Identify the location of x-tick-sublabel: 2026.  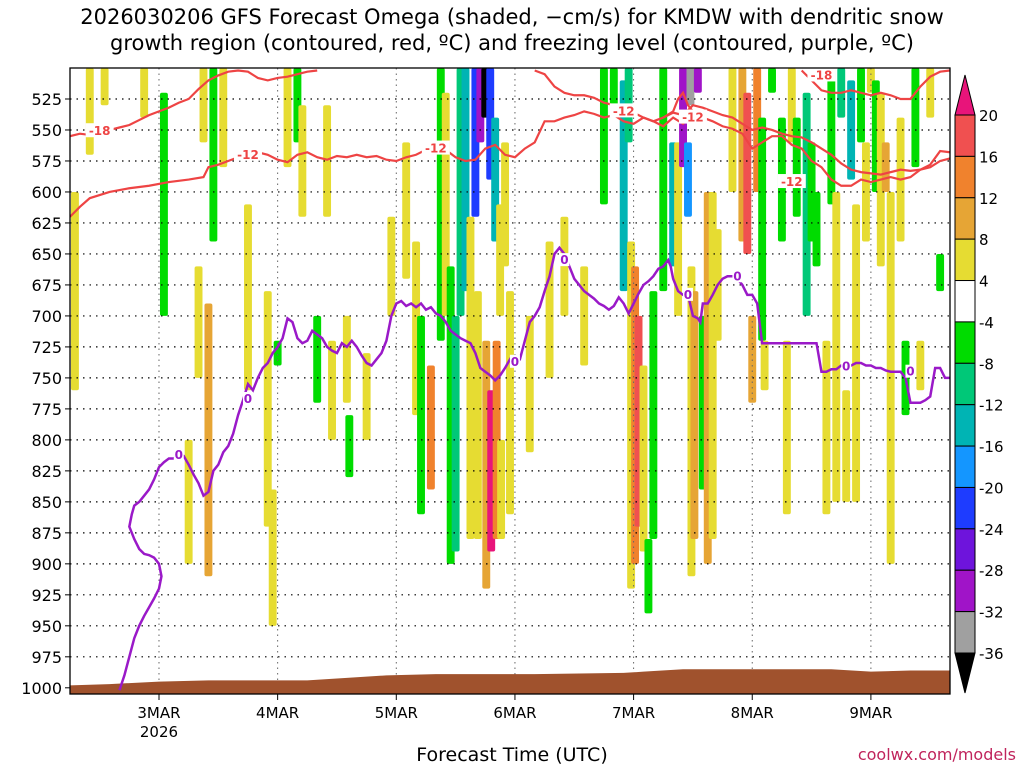
(159, 732).